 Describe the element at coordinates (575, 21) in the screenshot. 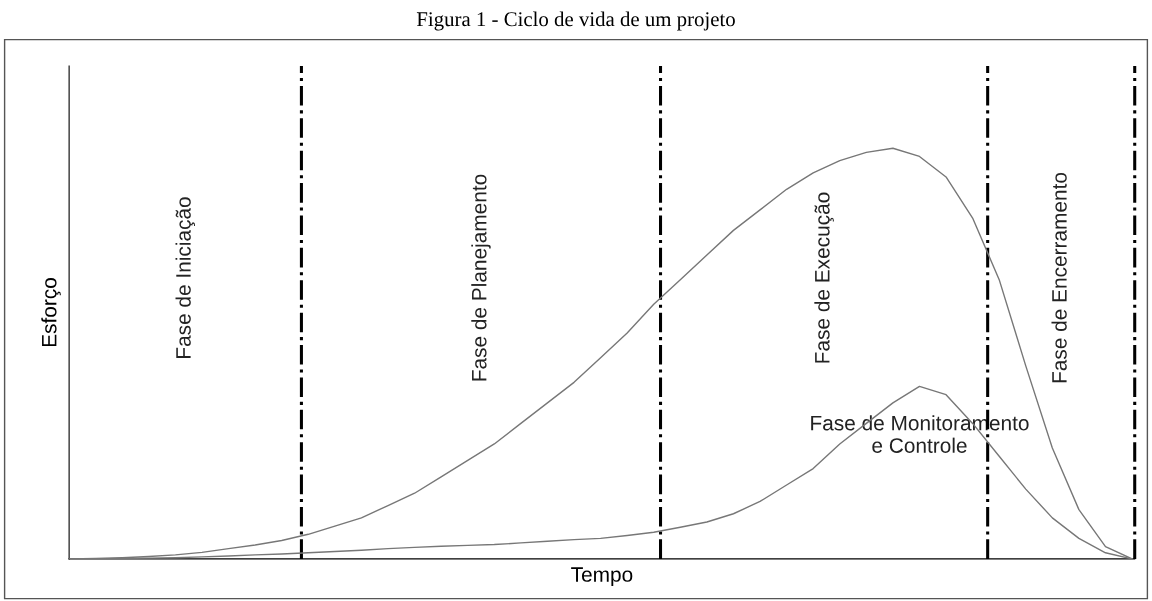

I see `chart-title: Figura 1 - Ciclo de vida de um projeto` at that location.